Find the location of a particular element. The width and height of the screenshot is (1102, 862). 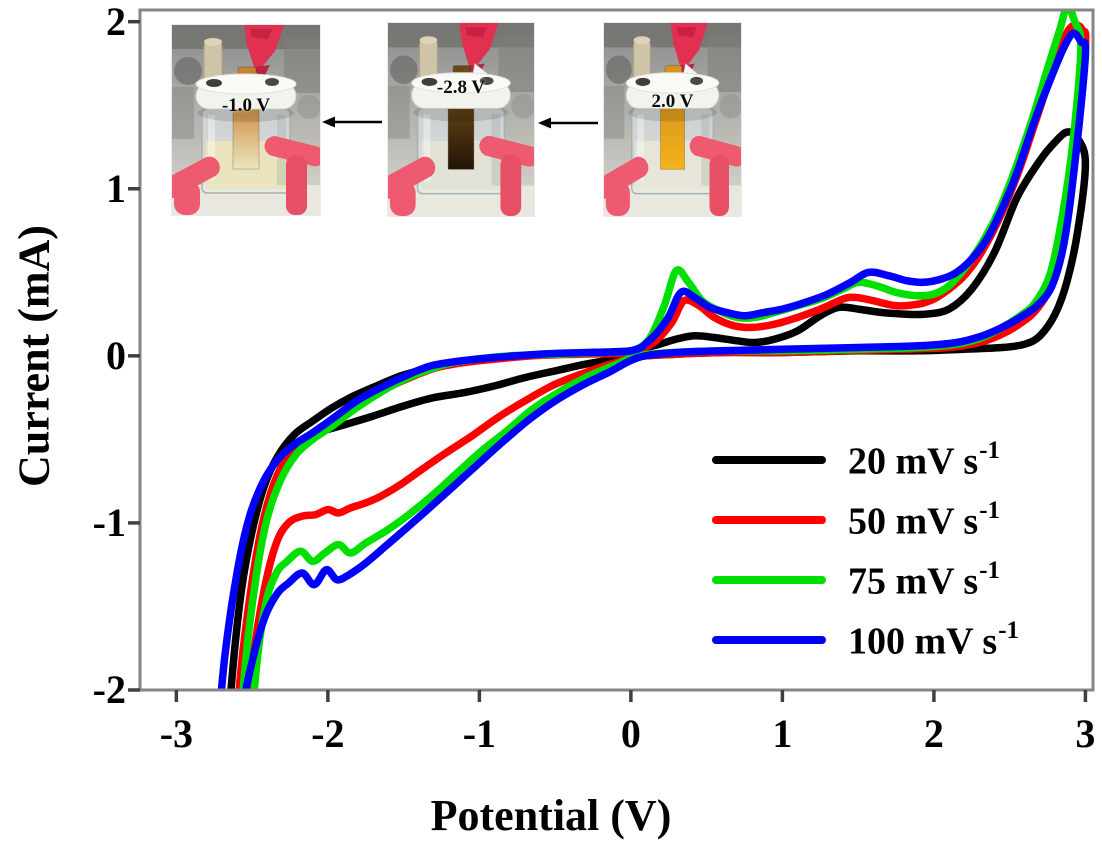

inset-photo-cell-minus2-8v: -2.8 V is located at coordinates (461, 119).